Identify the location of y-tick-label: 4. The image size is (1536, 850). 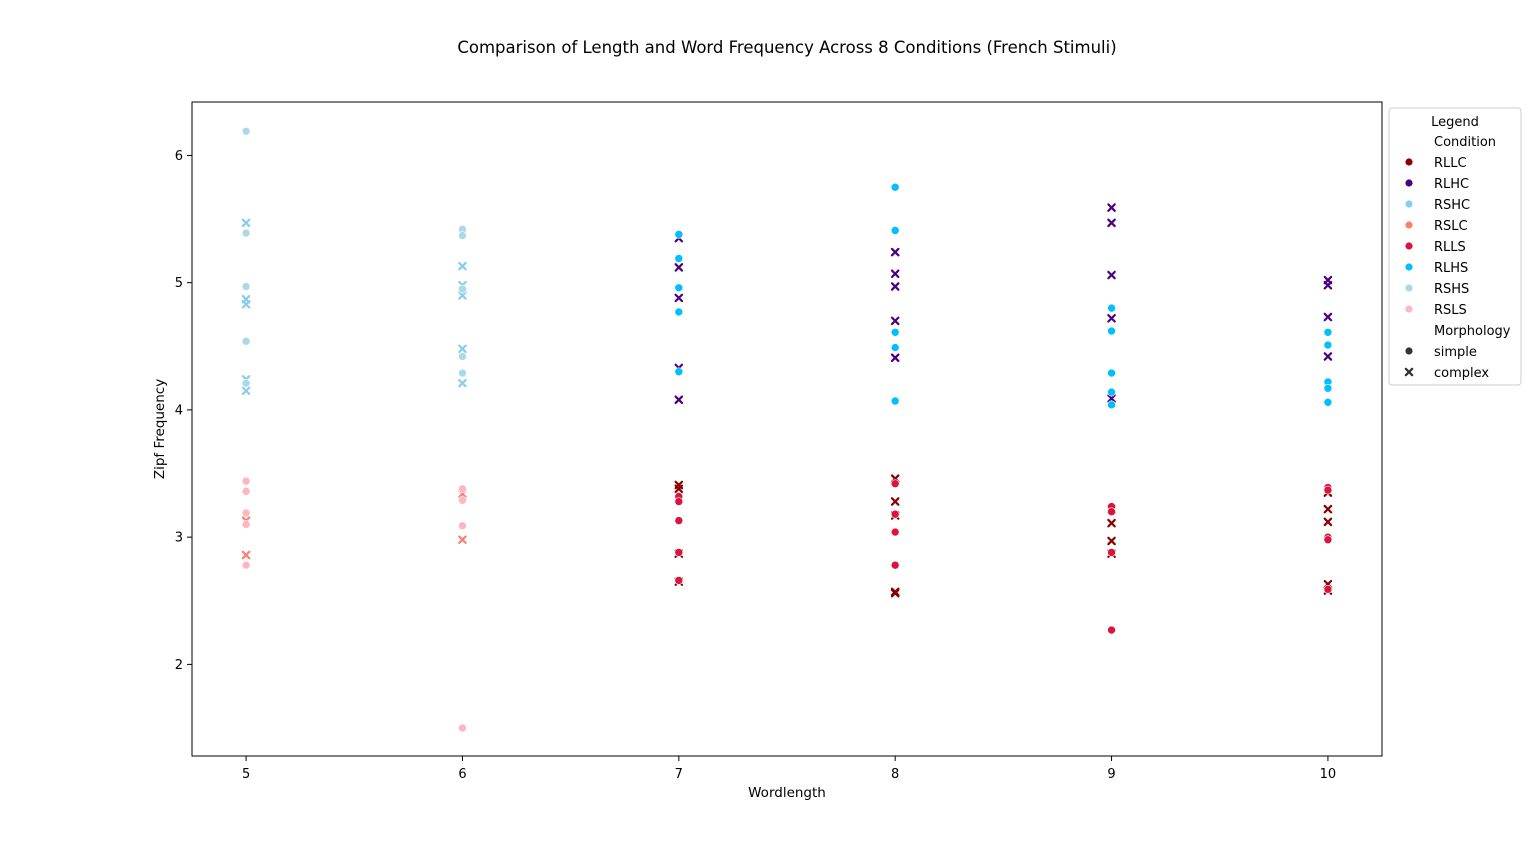
(179, 410).